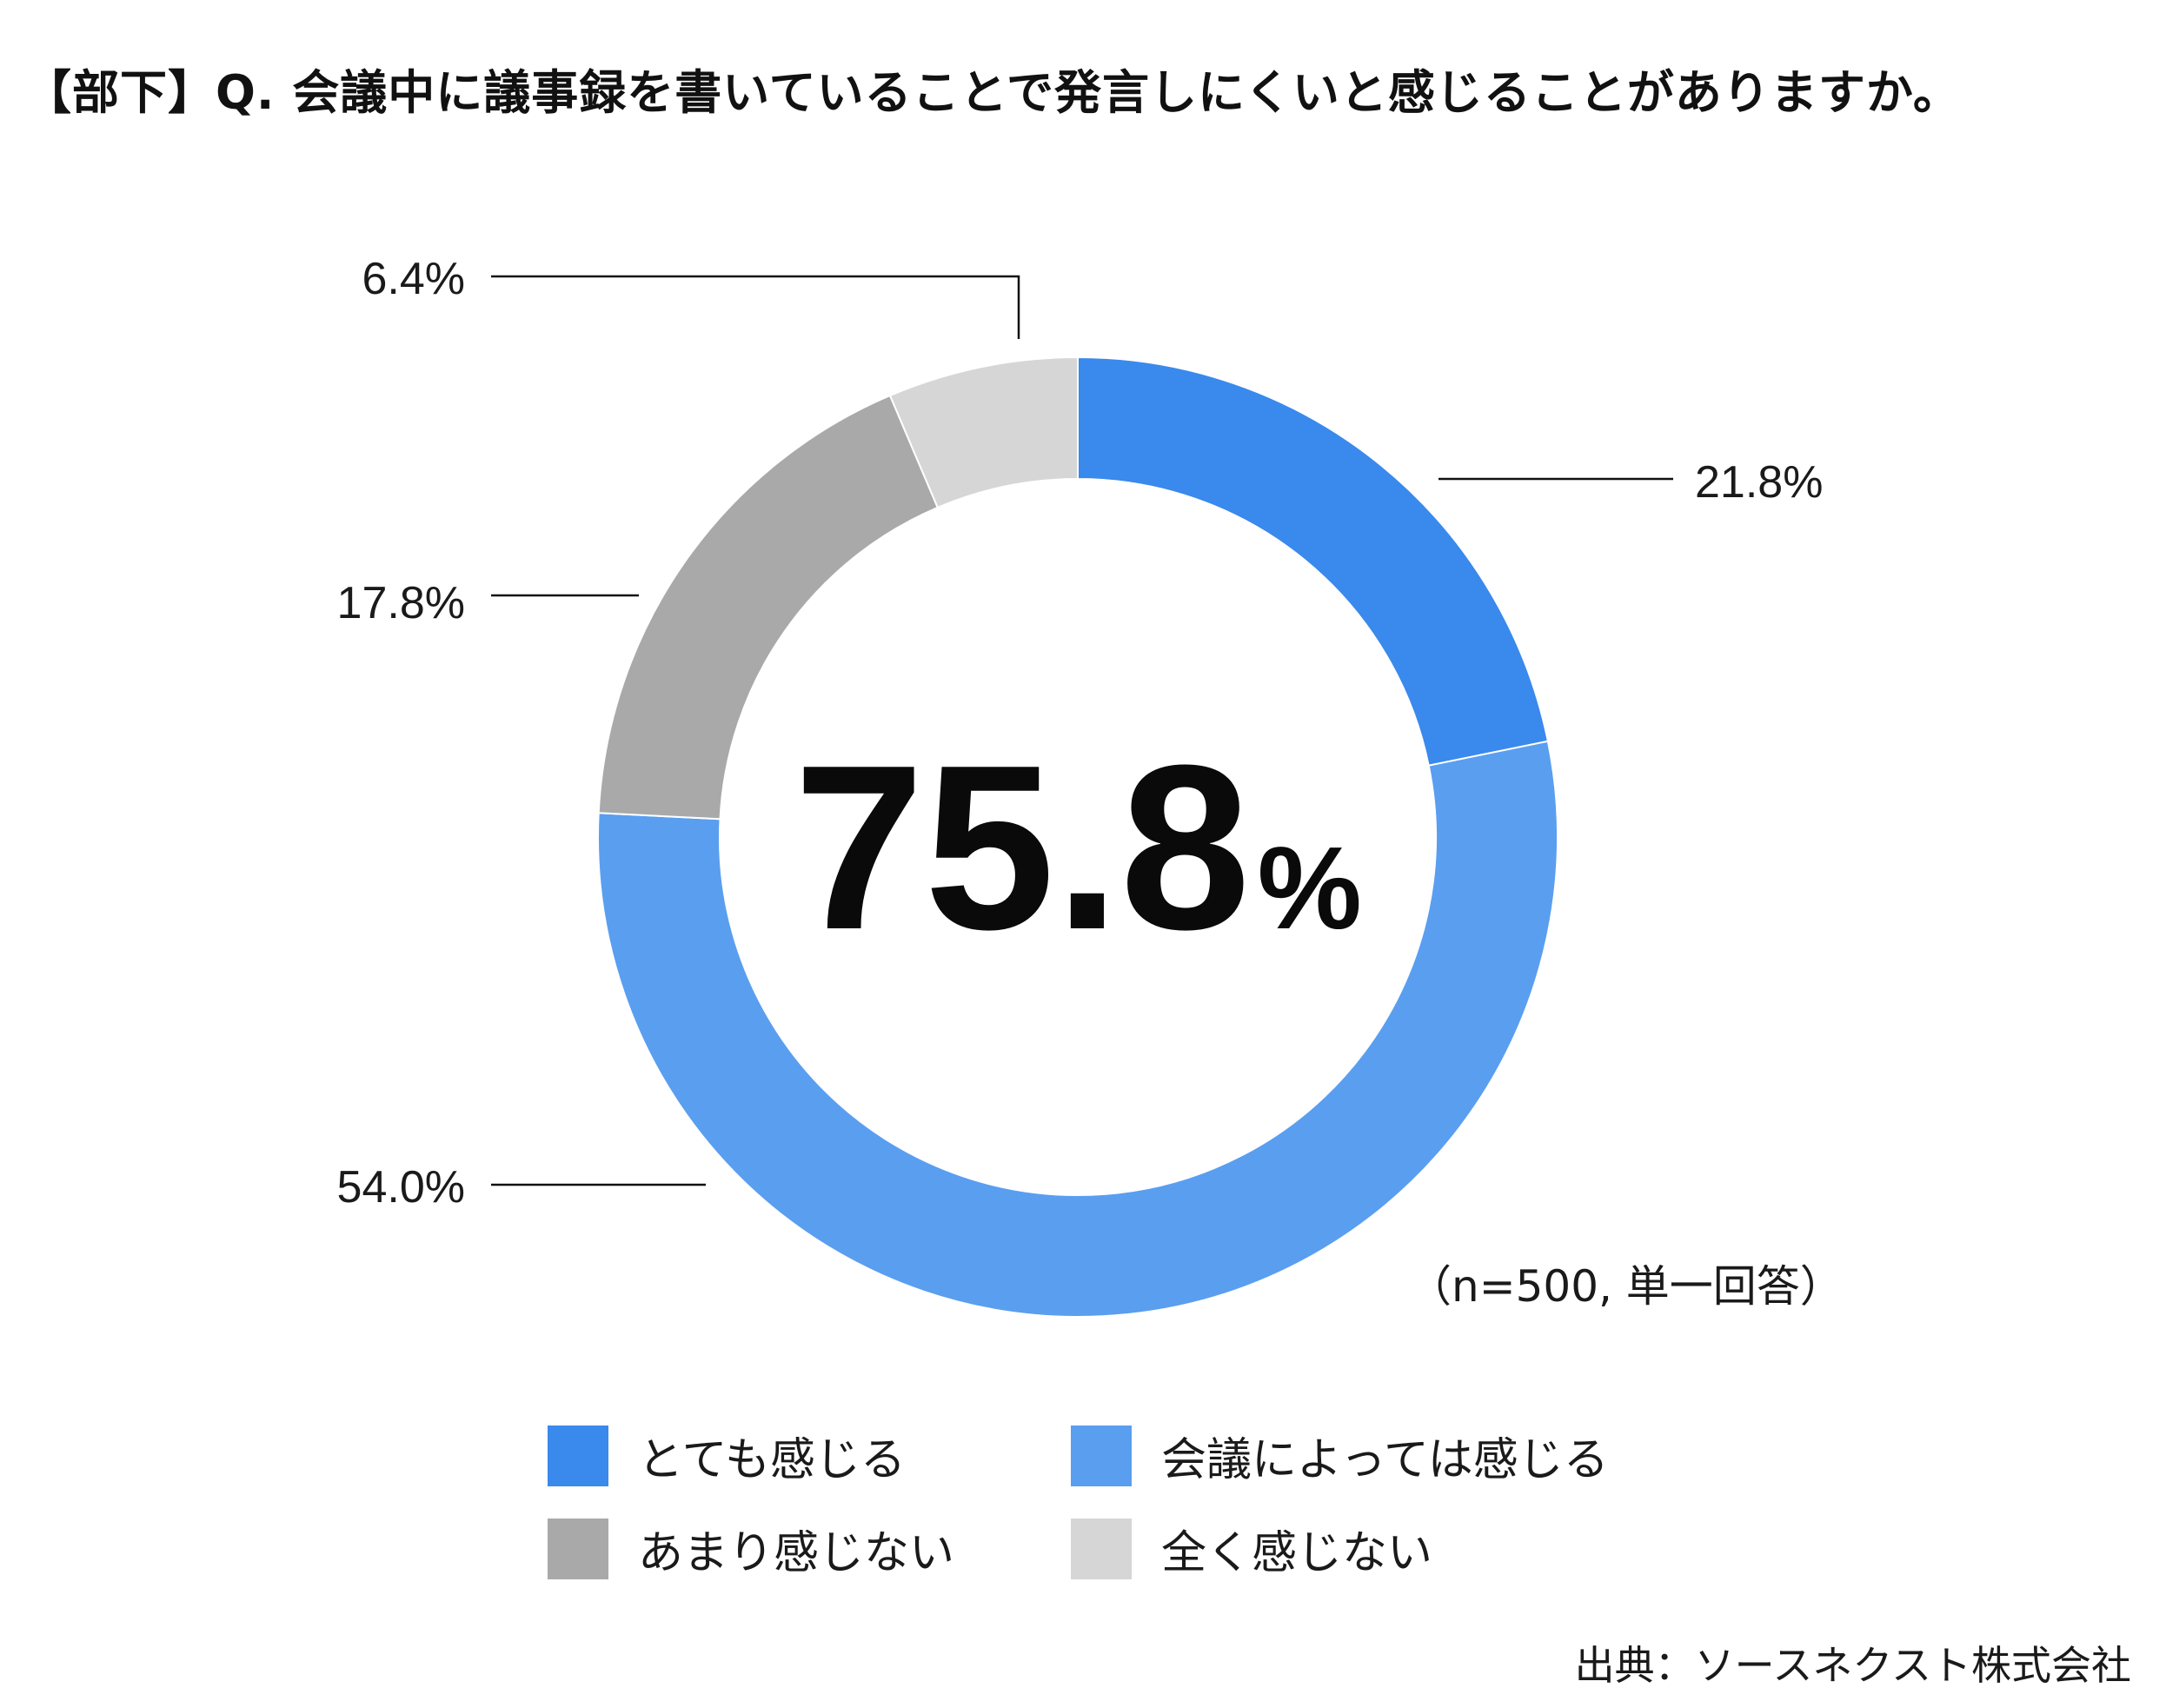 Image resolution: width=2166 pixels, height=1708 pixels. I want to click on slice-label-mattaku: 6.4%, so click(413, 279).